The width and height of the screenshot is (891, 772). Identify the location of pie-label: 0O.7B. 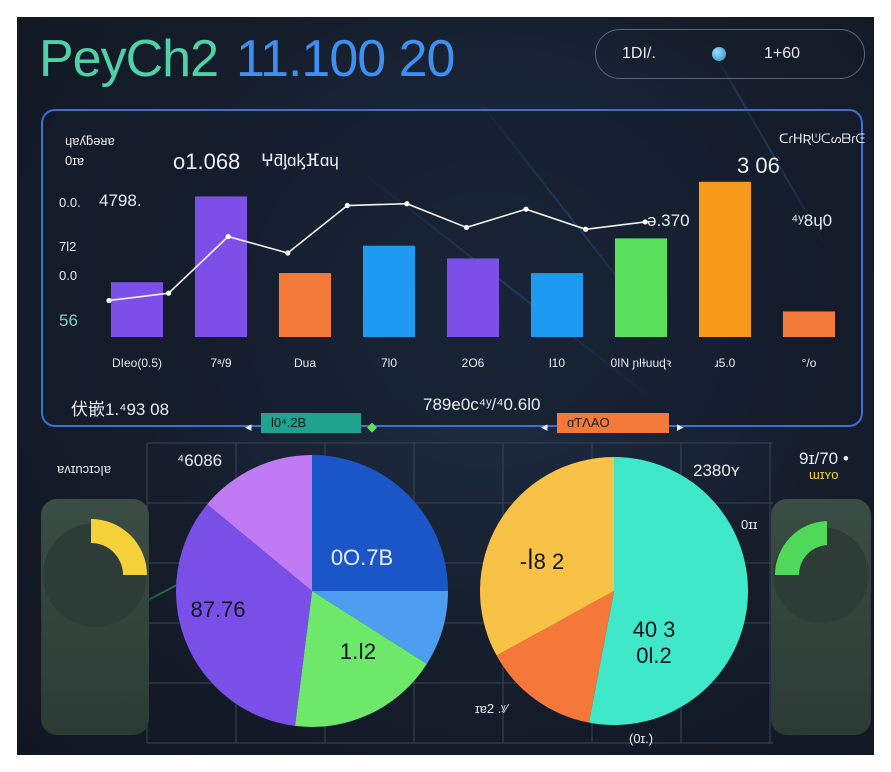
(362, 557).